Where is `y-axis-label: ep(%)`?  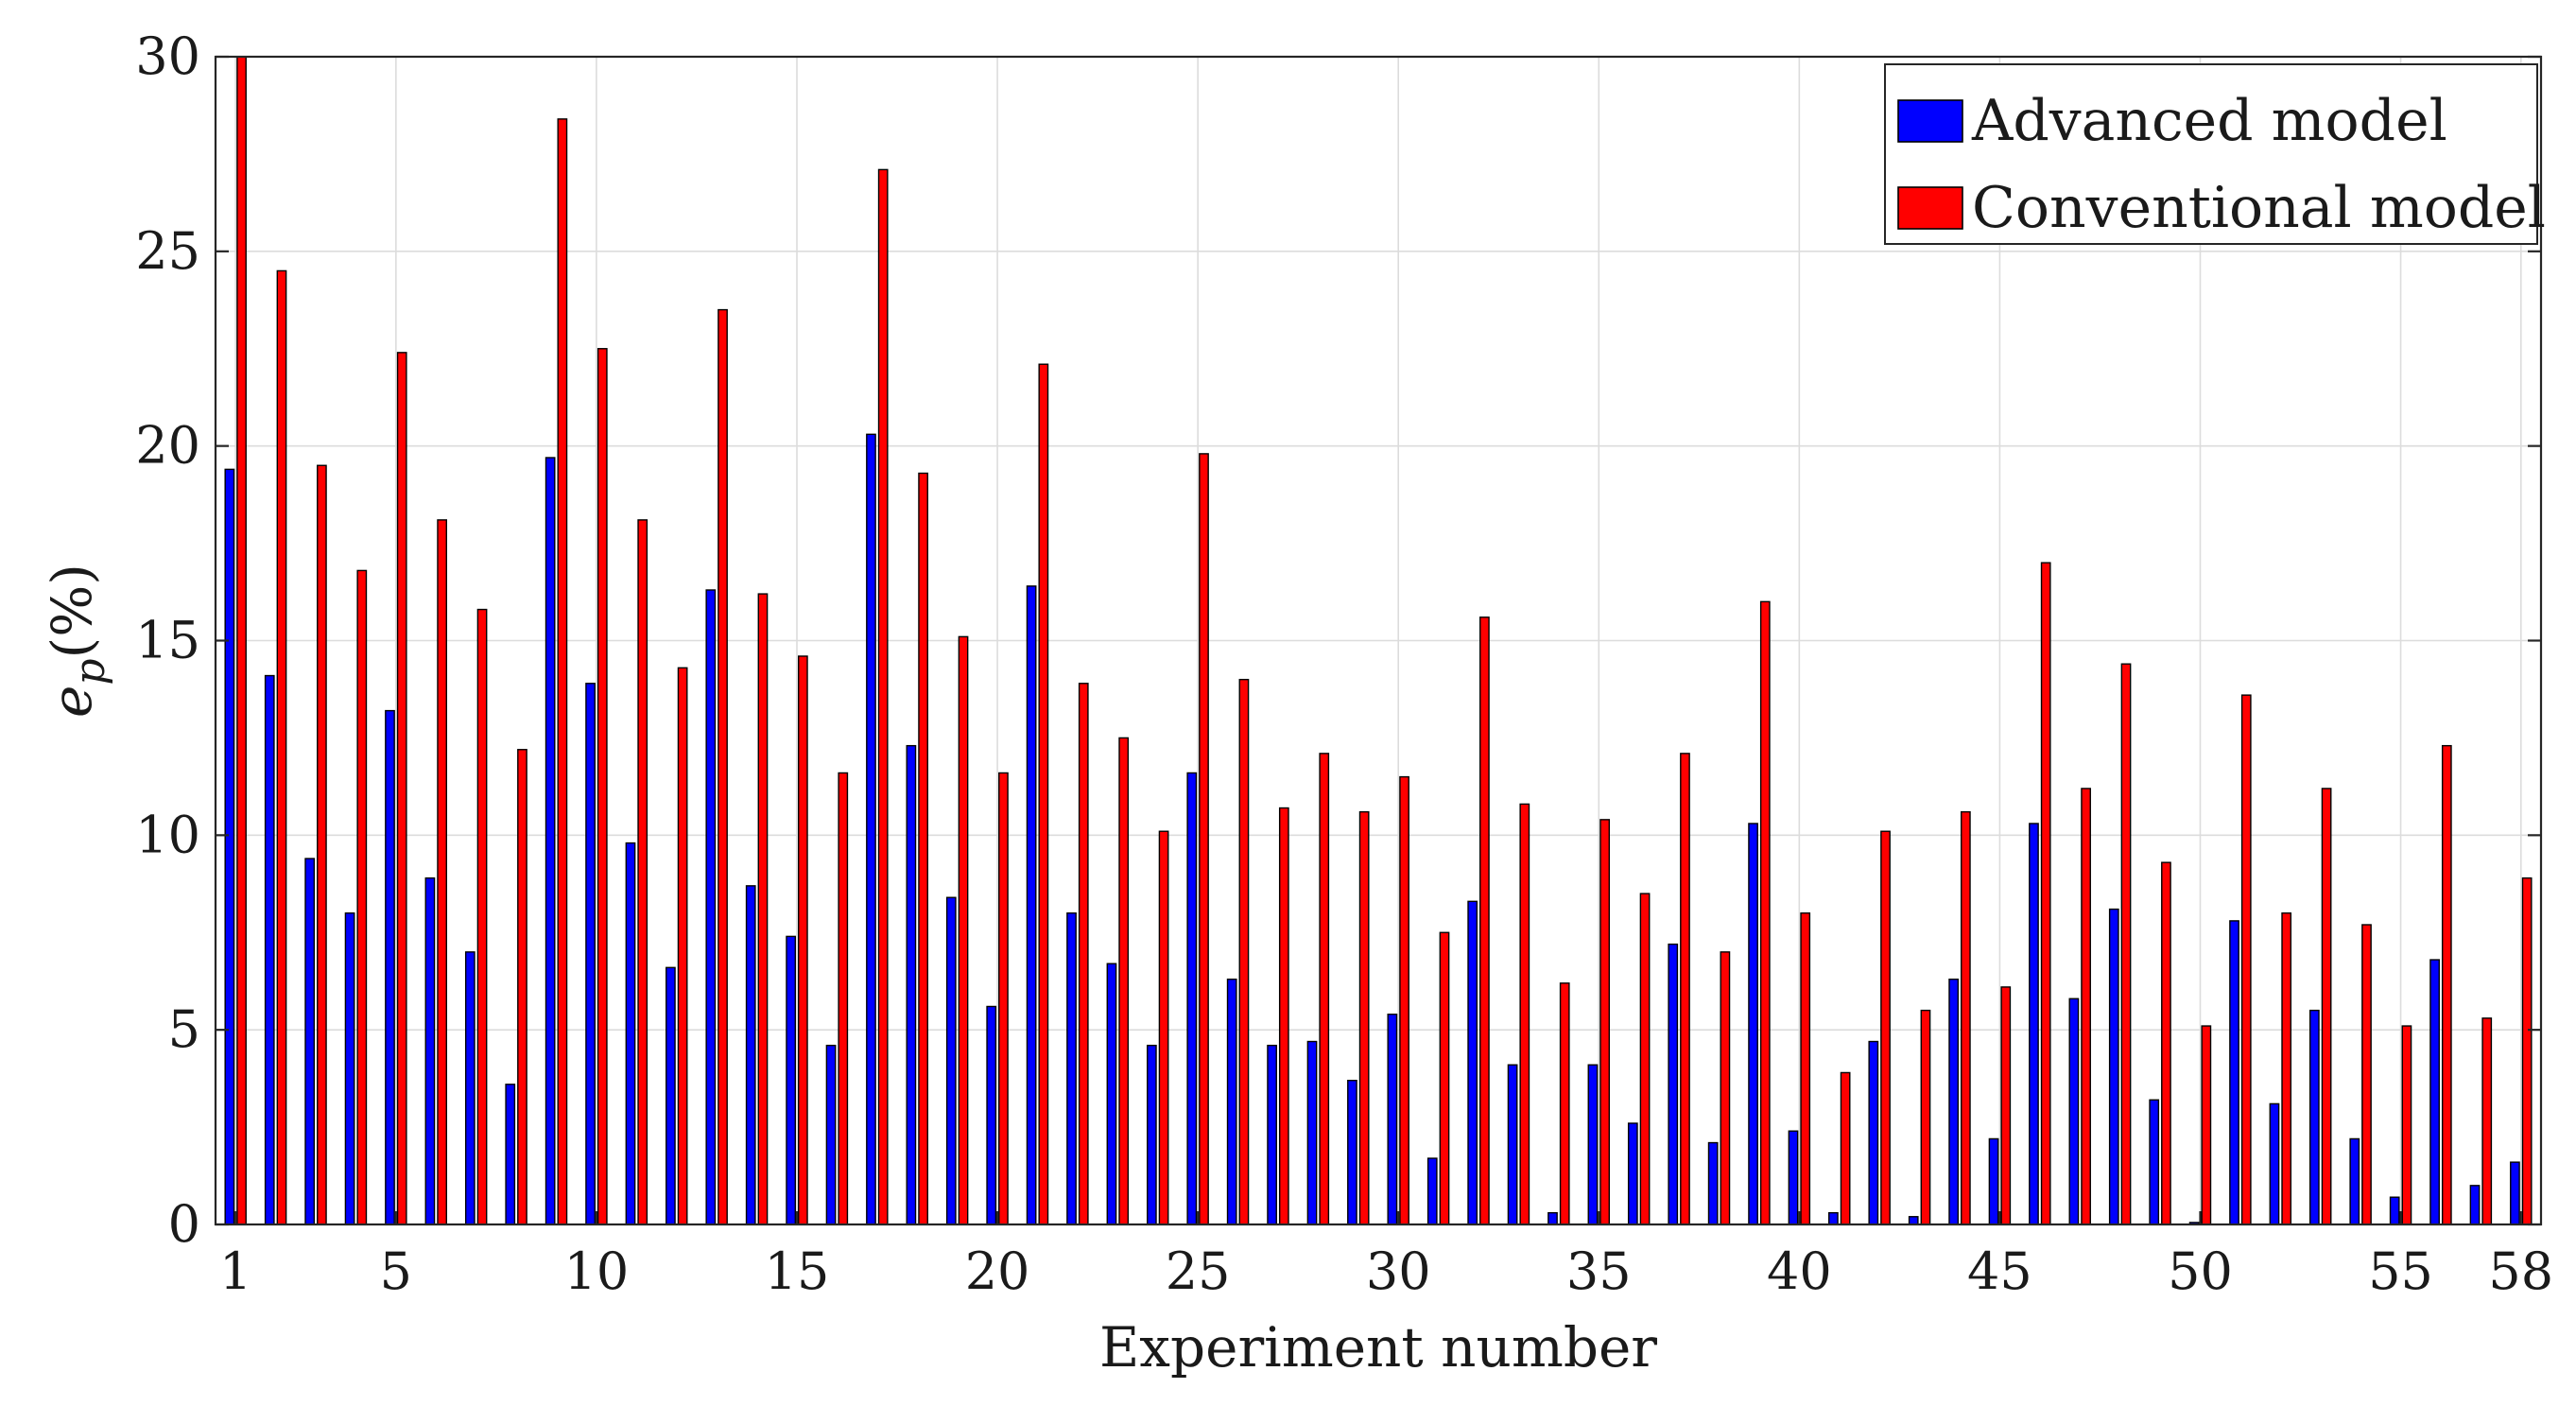
y-axis-label: ep(%) is located at coordinates (77, 641).